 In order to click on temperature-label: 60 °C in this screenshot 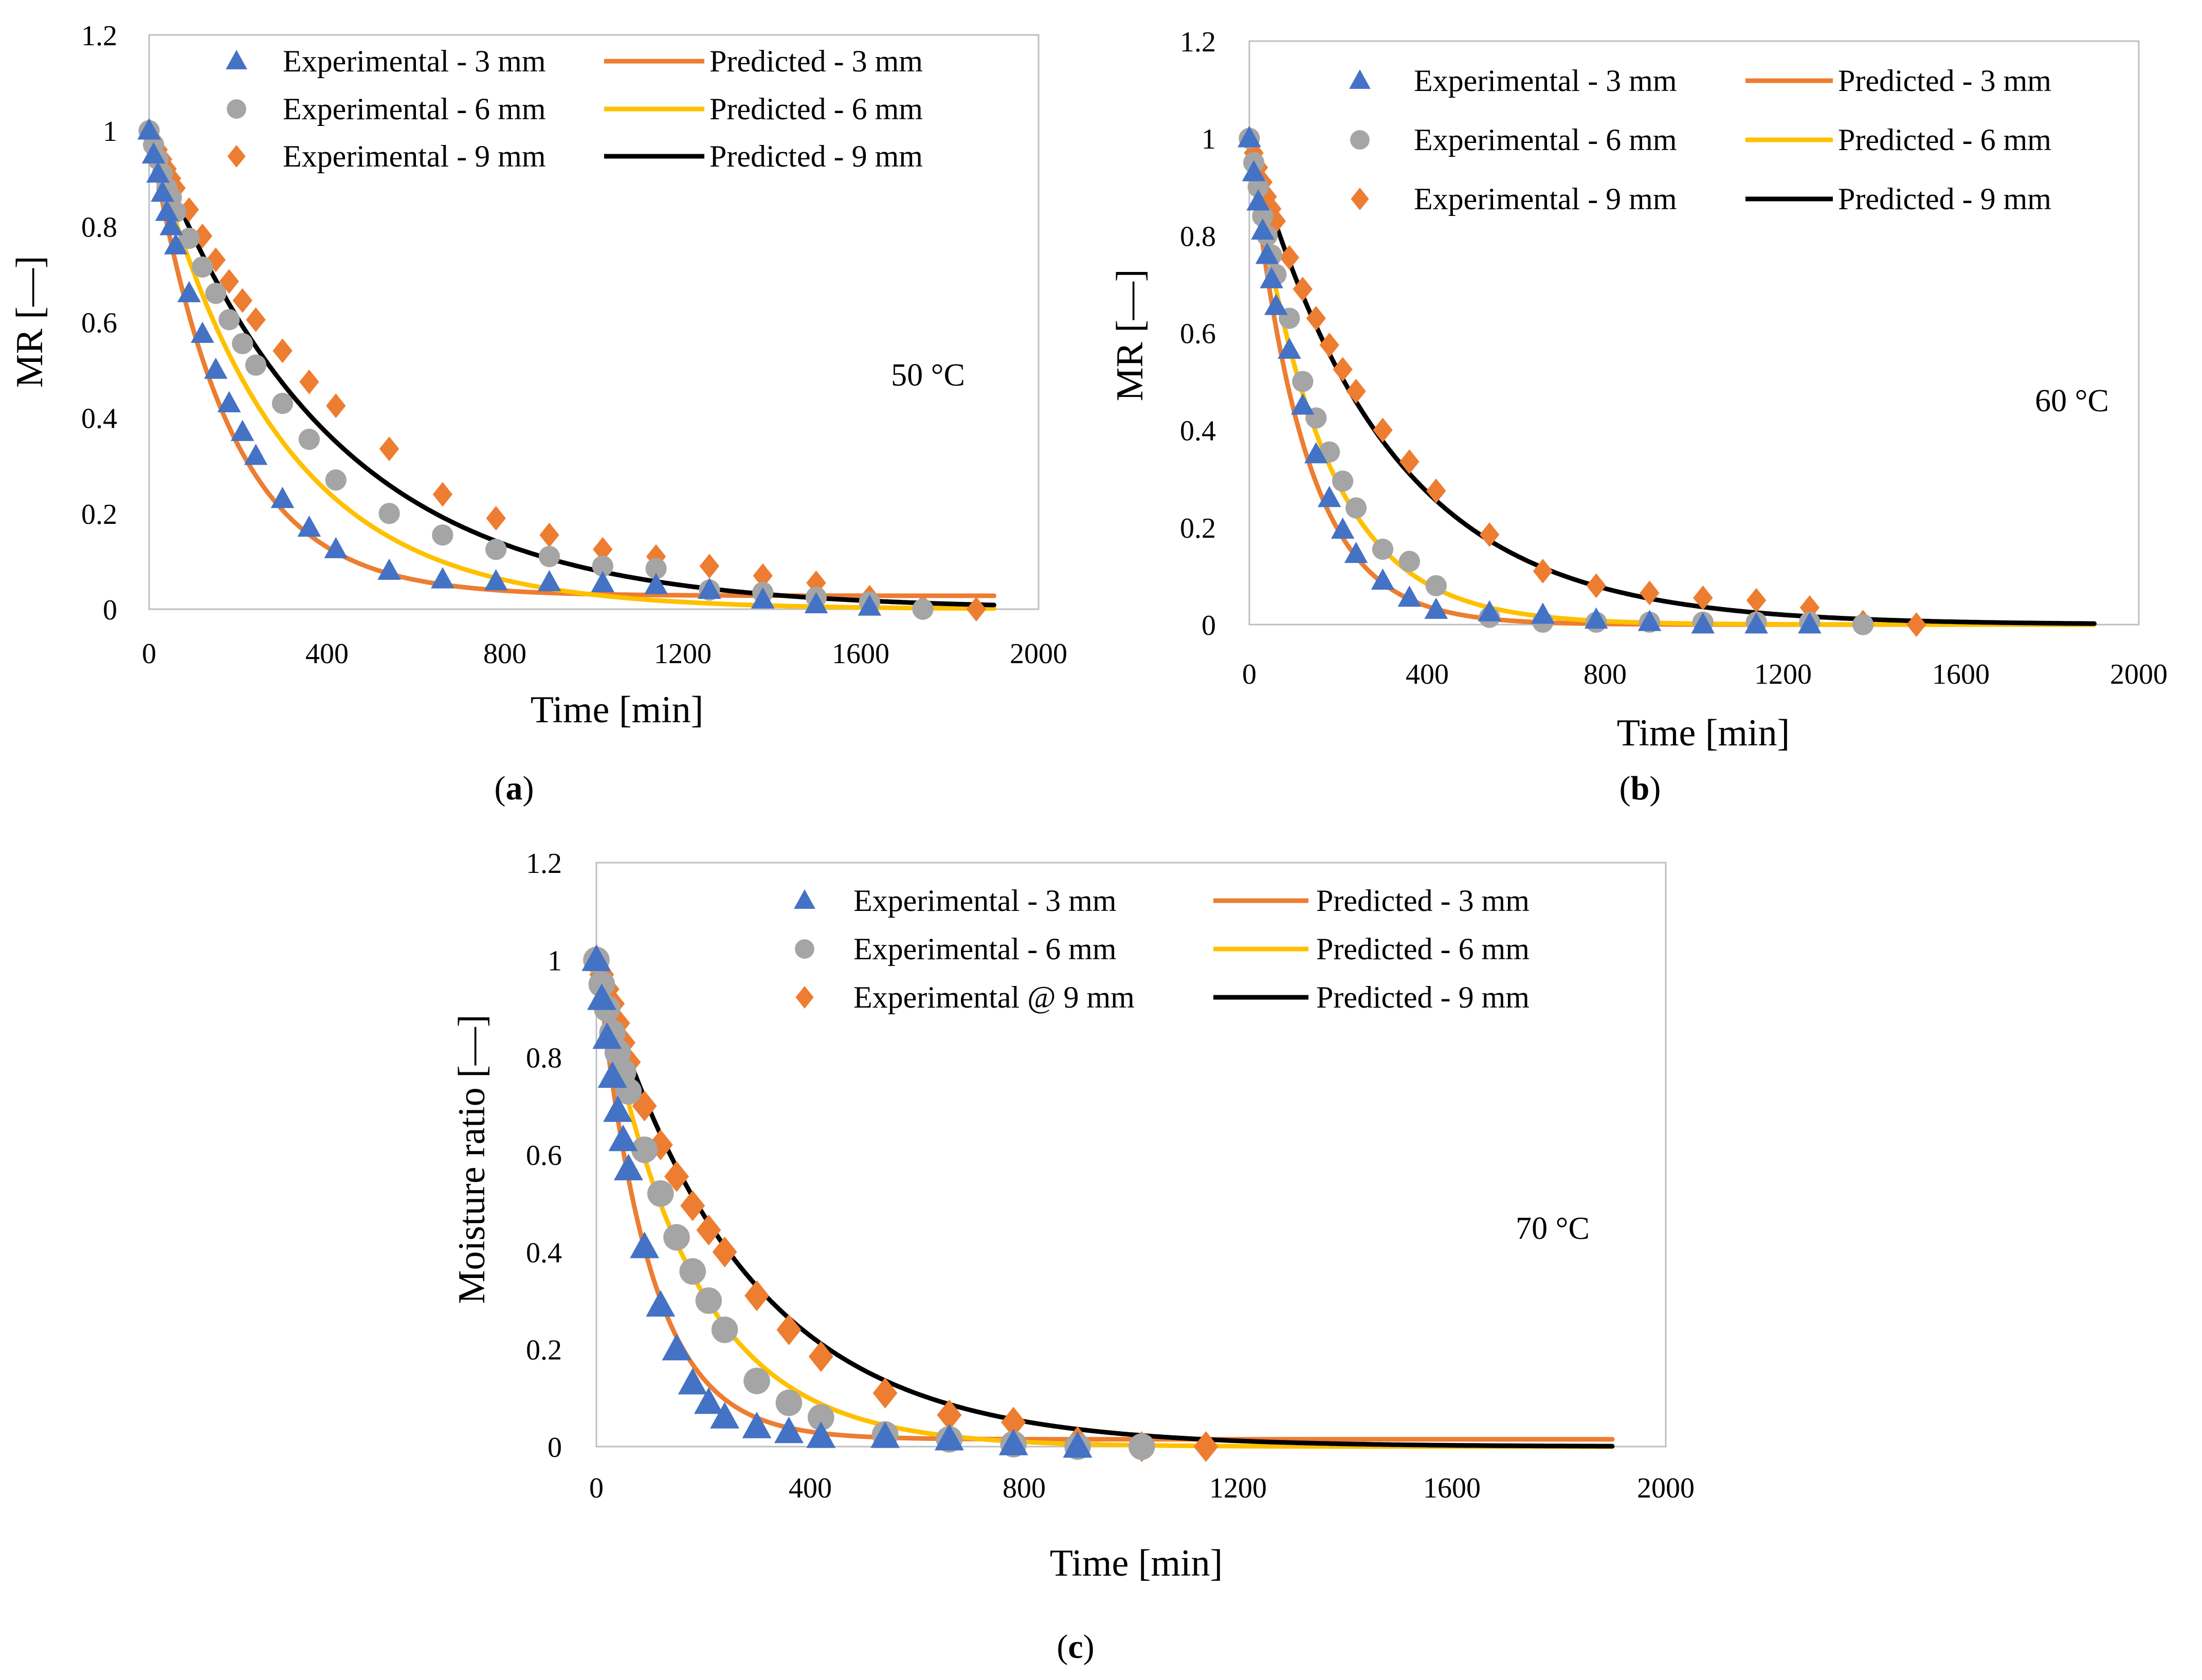, I will do `click(2072, 401)`.